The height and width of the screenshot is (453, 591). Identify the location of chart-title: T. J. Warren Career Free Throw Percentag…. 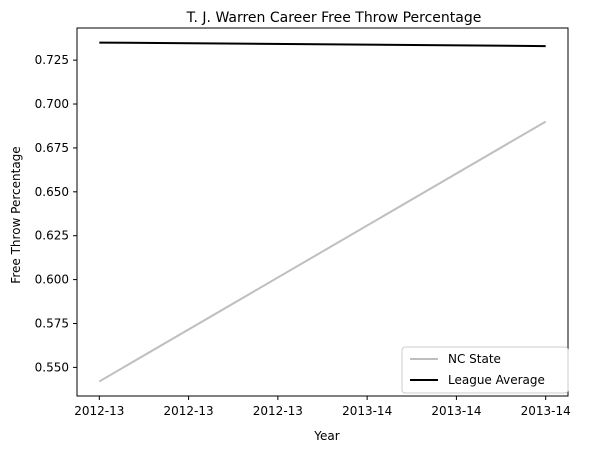
(334, 18).